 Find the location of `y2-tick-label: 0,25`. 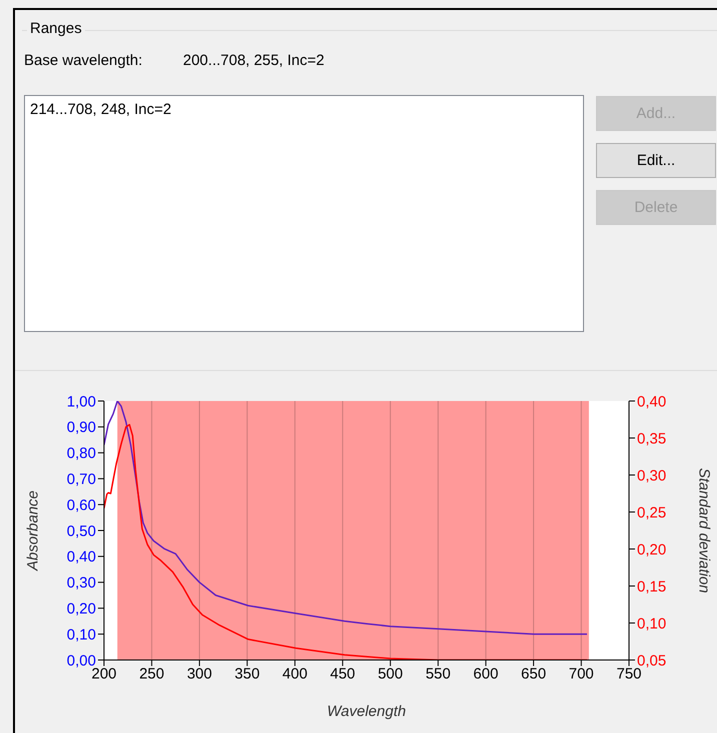

y2-tick-label: 0,25 is located at coordinates (651, 513).